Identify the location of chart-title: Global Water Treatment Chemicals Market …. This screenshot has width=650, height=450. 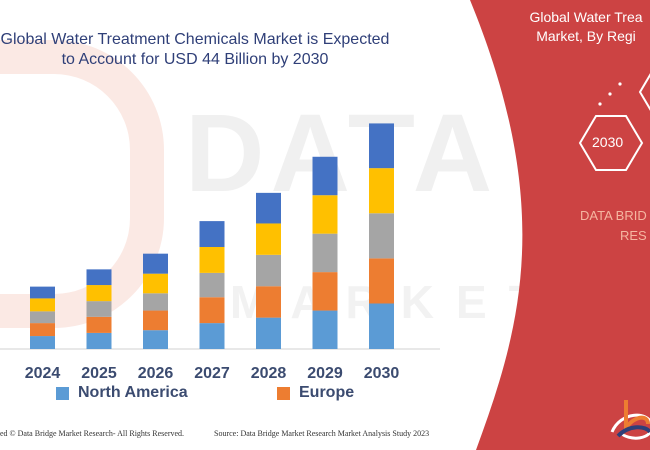
(195, 49).